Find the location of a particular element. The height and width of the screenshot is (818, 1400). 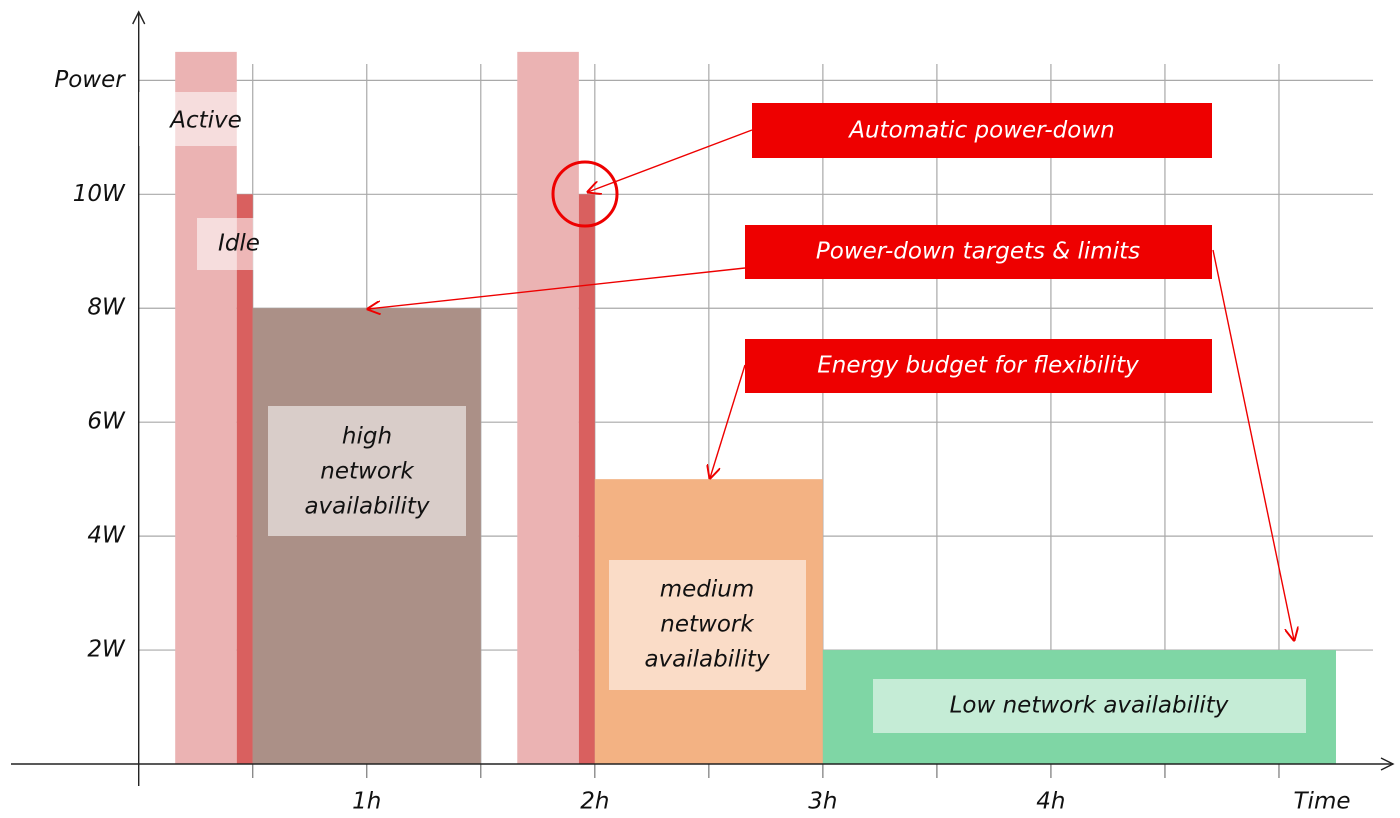

annotation: Automatic power-down is located at coordinates (980, 131).